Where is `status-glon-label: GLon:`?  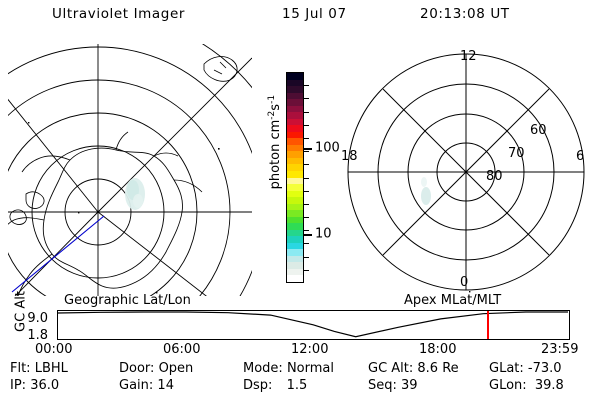 status-glon-label: GLon: is located at coordinates (508, 385).